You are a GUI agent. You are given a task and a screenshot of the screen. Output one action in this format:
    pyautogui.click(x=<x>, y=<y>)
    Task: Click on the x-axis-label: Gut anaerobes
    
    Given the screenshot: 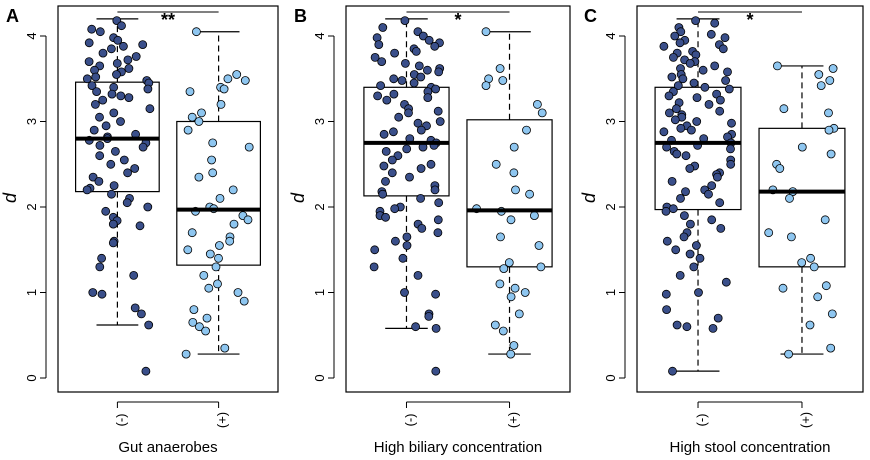 What is the action you would take?
    pyautogui.click(x=167, y=447)
    